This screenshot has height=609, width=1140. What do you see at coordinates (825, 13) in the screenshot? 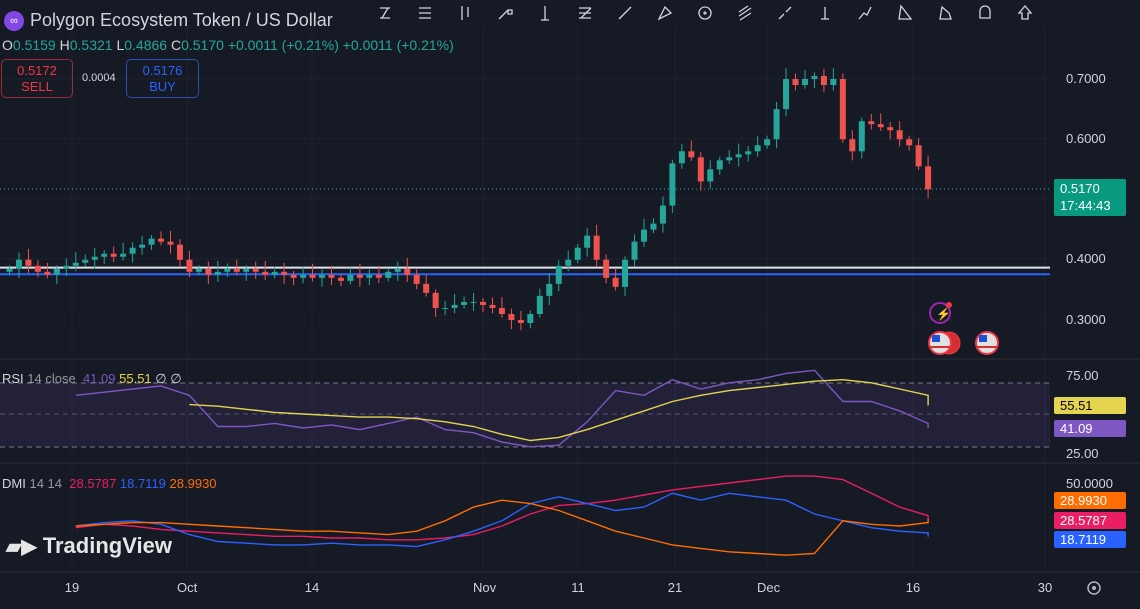
I see `measure-icon` at bounding box center [825, 13].